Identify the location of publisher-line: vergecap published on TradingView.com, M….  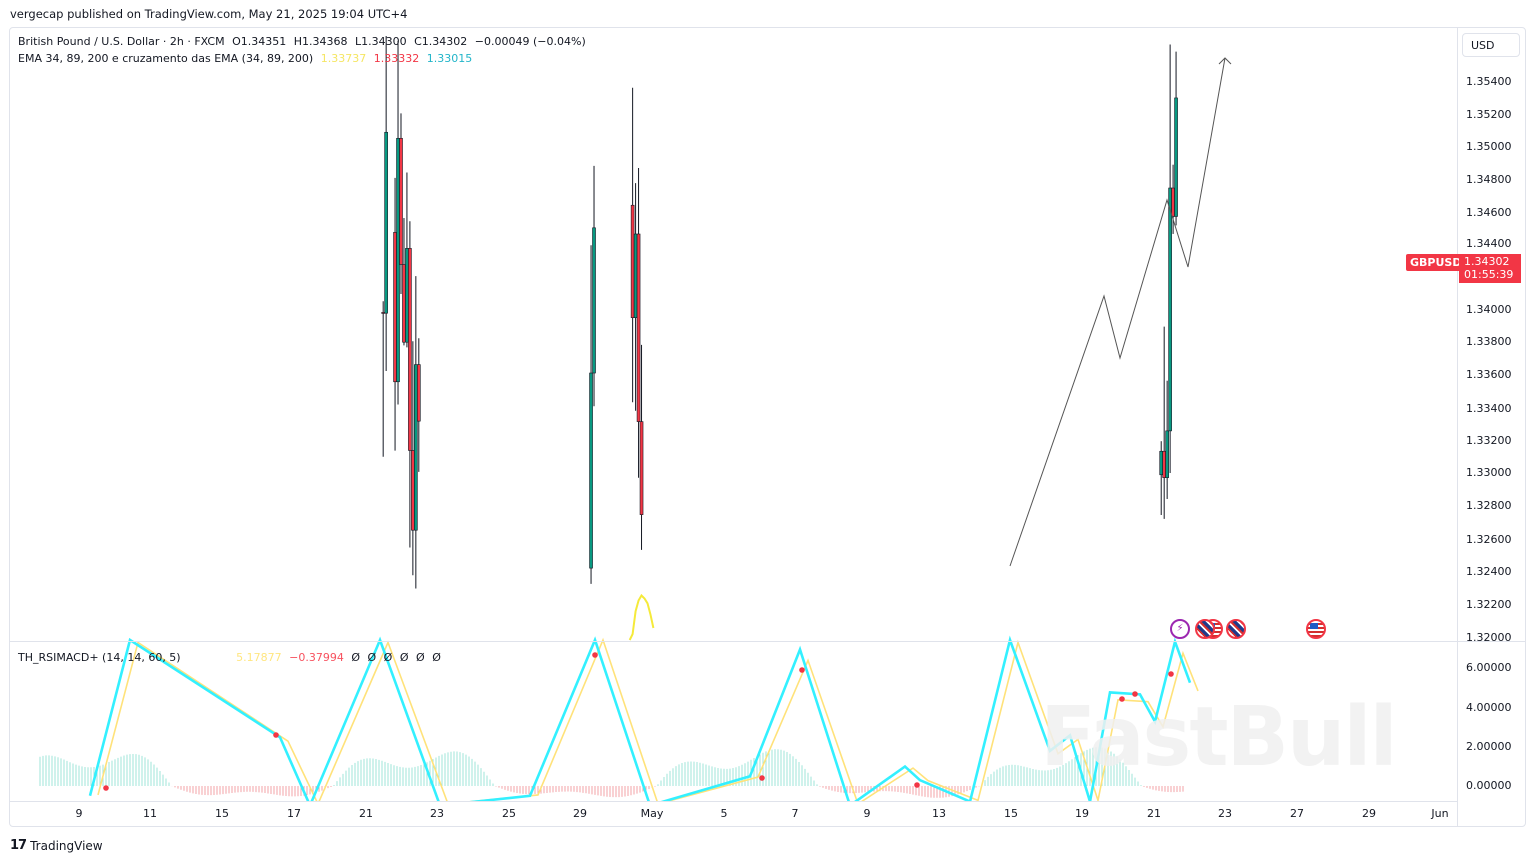
(209, 14).